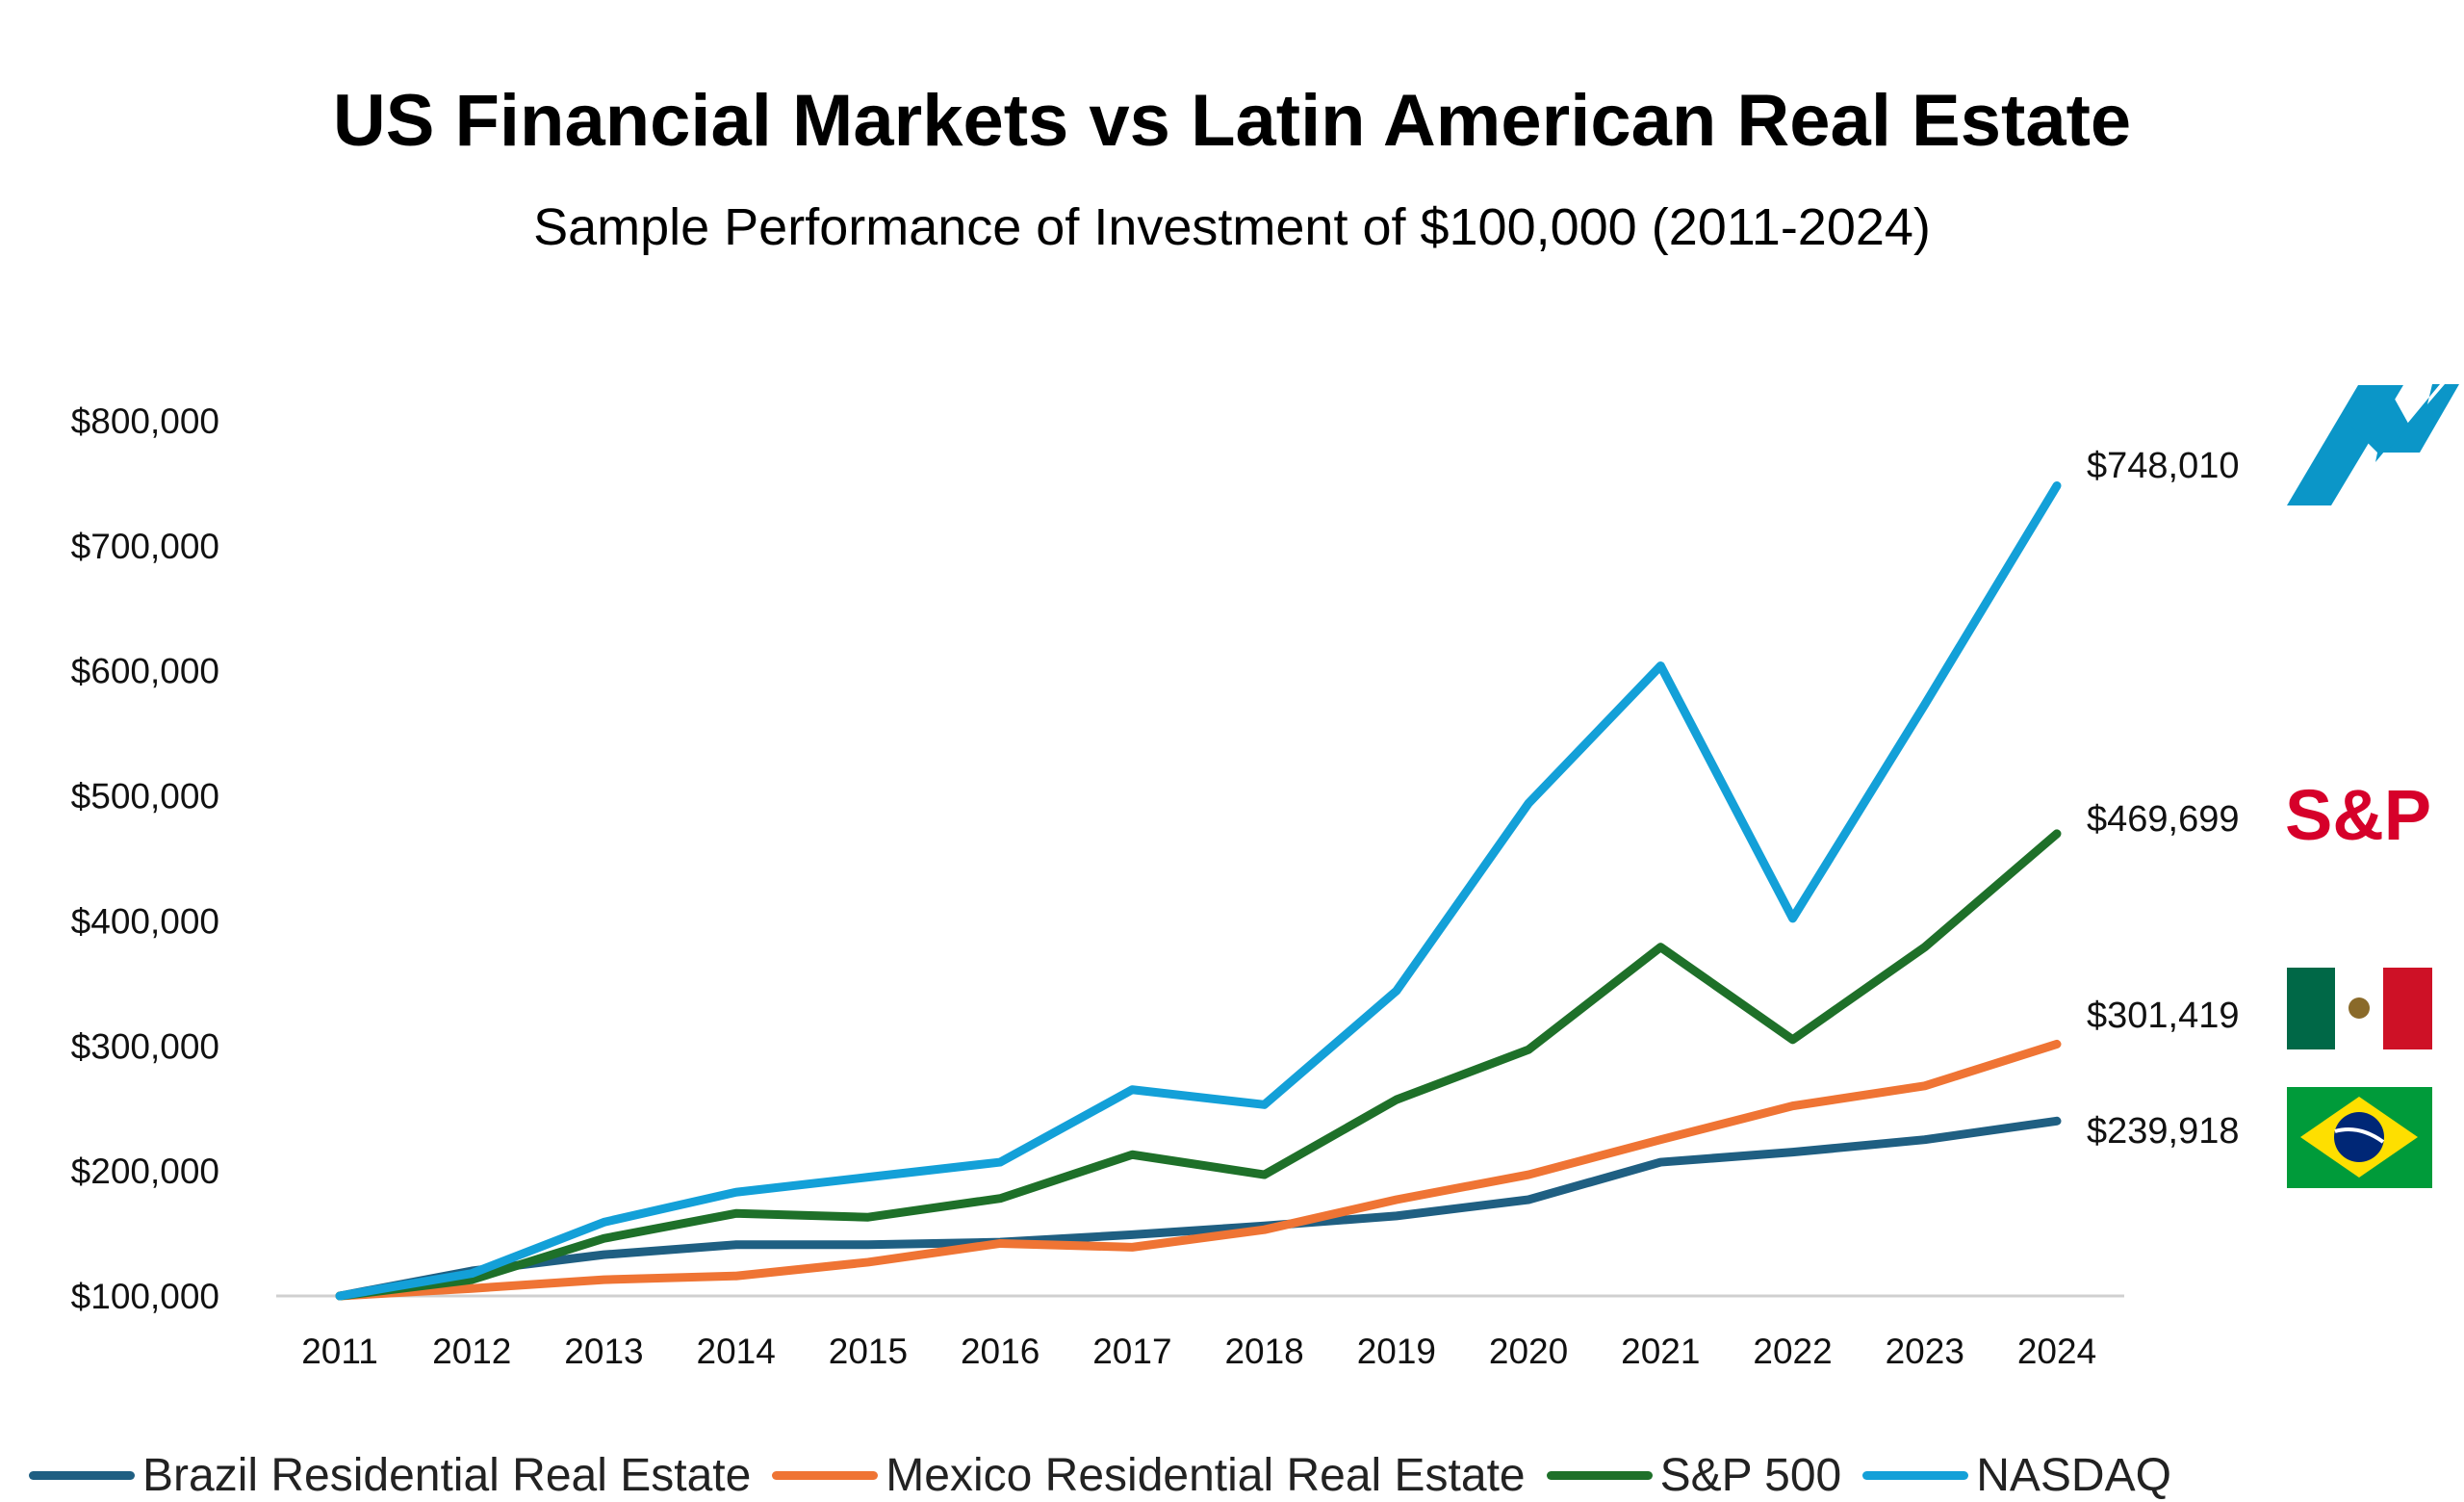  What do you see at coordinates (145, 1171) in the screenshot?
I see `y-tick-label: $200,000` at bounding box center [145, 1171].